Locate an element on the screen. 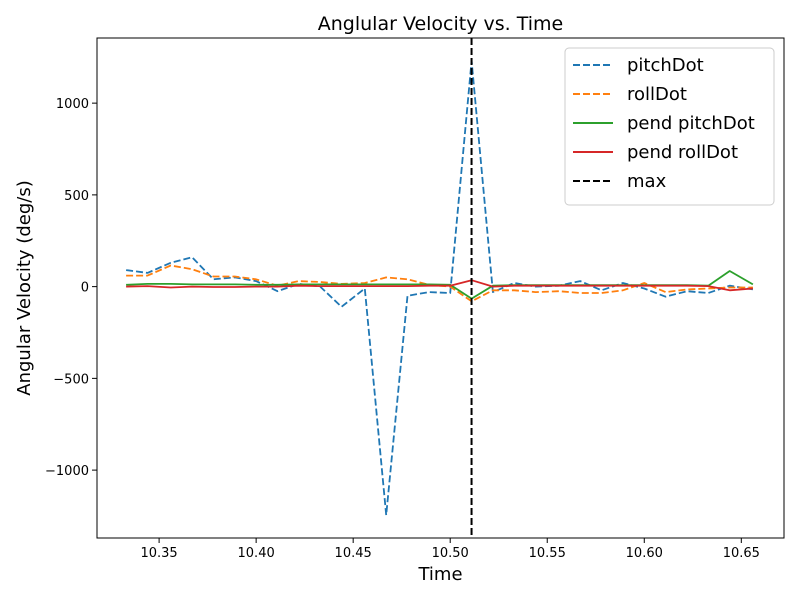  series-line-rolldot is located at coordinates (439, 283).